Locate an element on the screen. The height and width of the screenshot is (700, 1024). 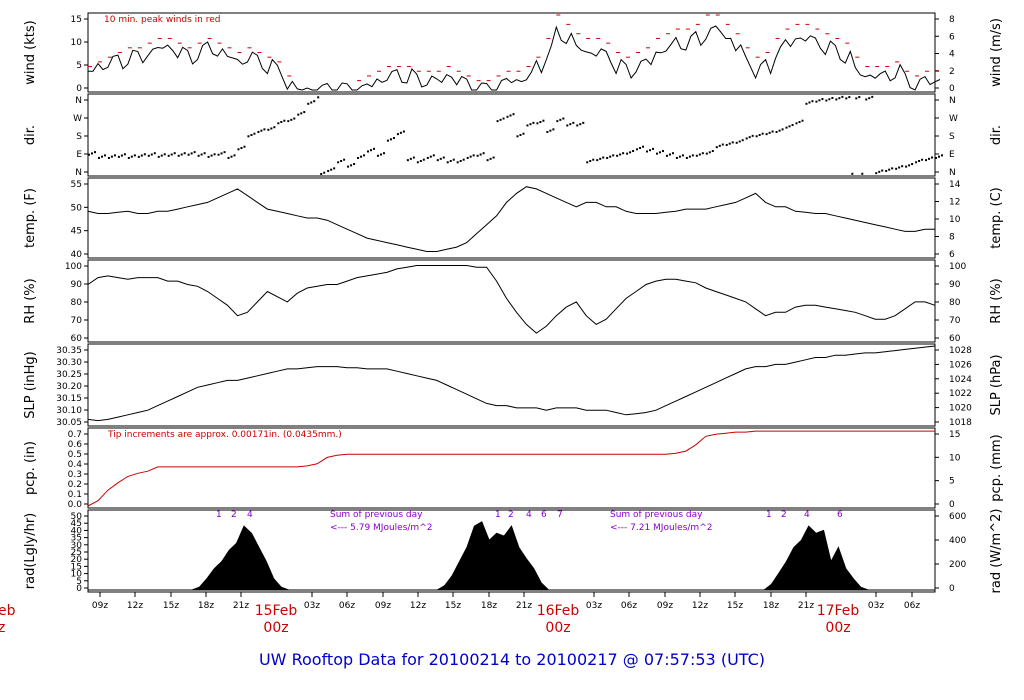
right-axis-label: rad (W/m^2) is located at coordinates (996, 551).